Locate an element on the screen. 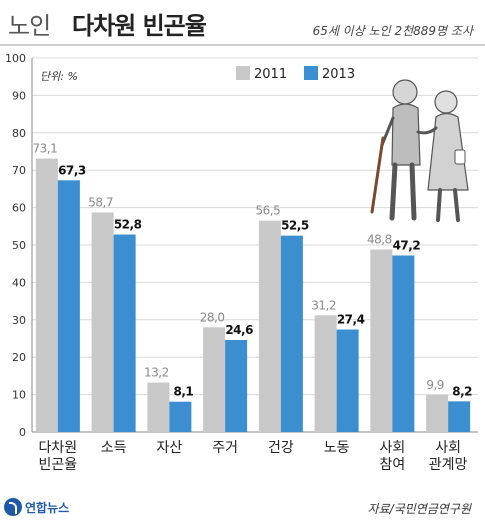 This screenshot has height=524, width=485. data-label: 52,5 is located at coordinates (295, 226).